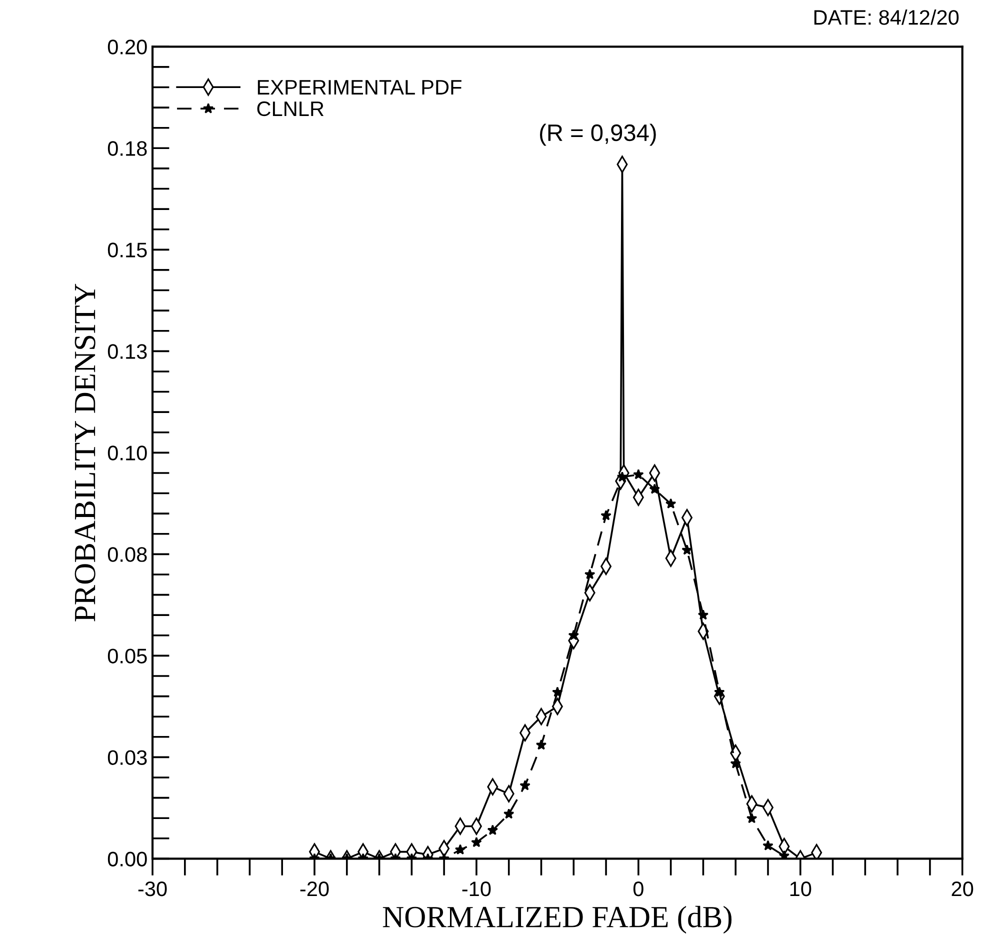  I want to click on y-tick-label: 0.15, so click(127, 250).